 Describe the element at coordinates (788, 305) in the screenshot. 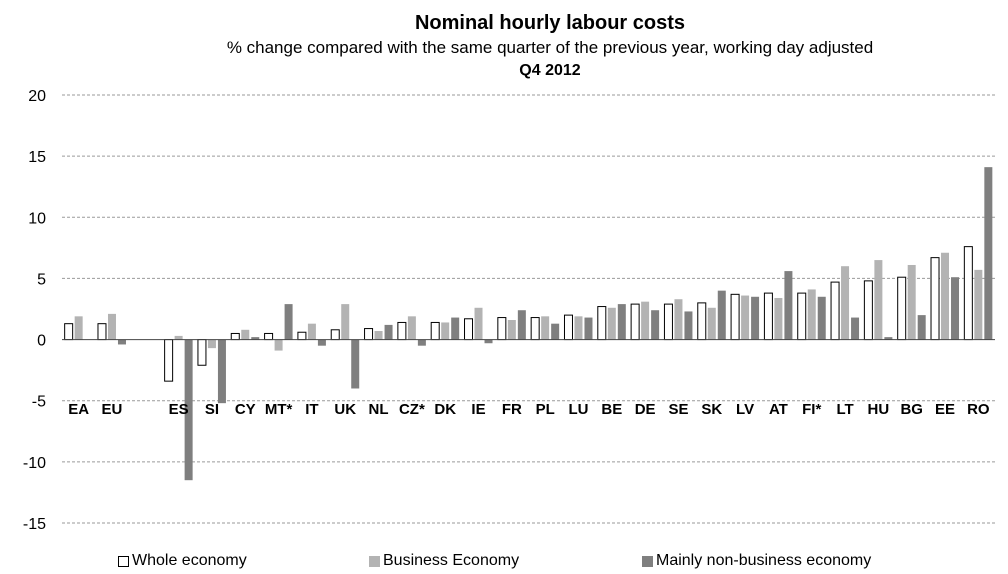

I see `bar-mainly-non-business-economy-AT` at that location.